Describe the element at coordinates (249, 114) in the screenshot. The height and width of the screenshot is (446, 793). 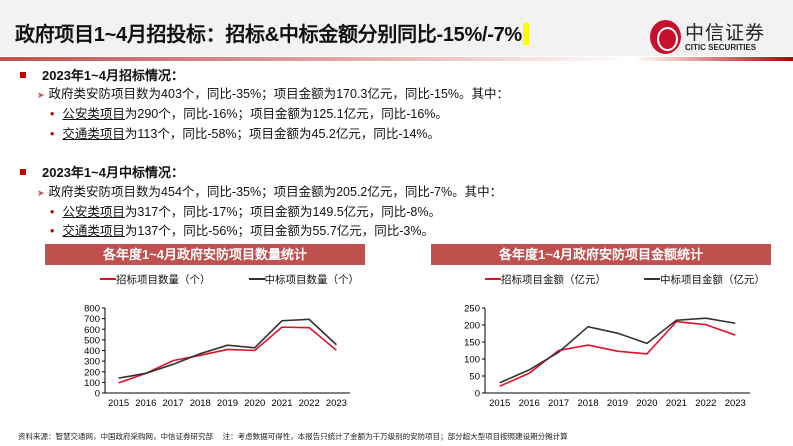
I see `list-item: • 公安类项目为290个，同比-16%；项目金额为125.1亿元，同比-16%。` at that location.